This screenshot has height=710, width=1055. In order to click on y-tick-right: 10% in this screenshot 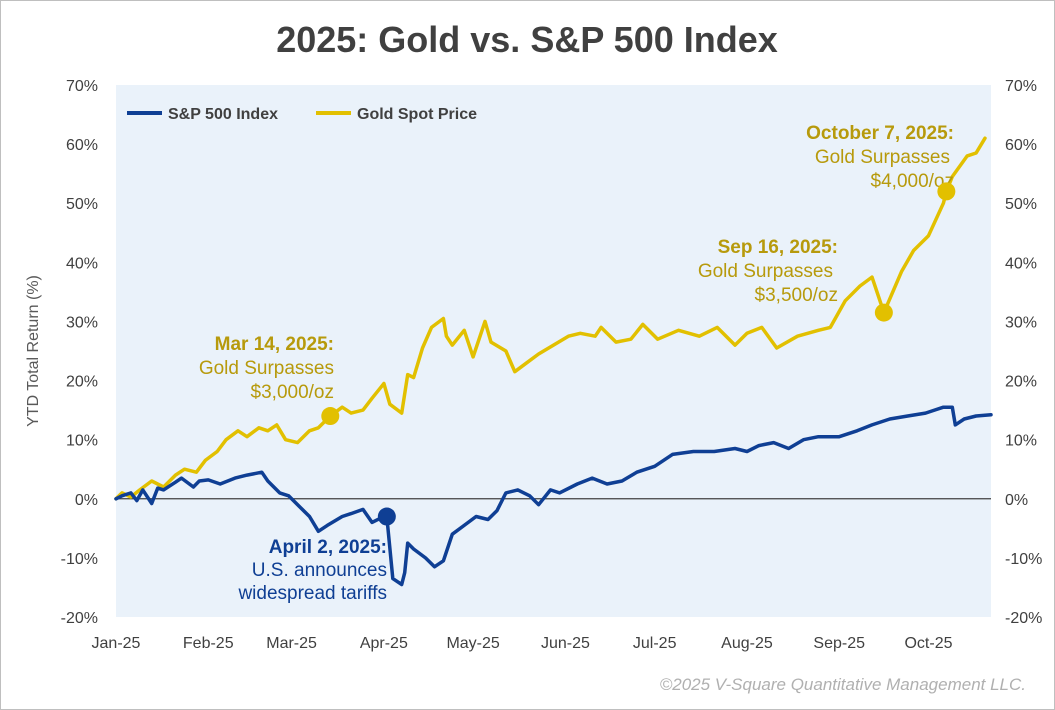, I will do `click(1021, 441)`.